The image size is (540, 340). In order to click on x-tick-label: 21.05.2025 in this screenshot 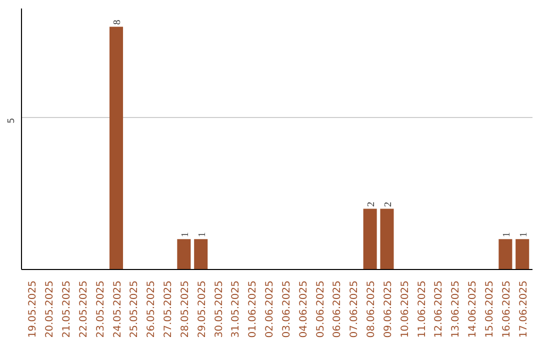, I will do `click(66, 309)`.